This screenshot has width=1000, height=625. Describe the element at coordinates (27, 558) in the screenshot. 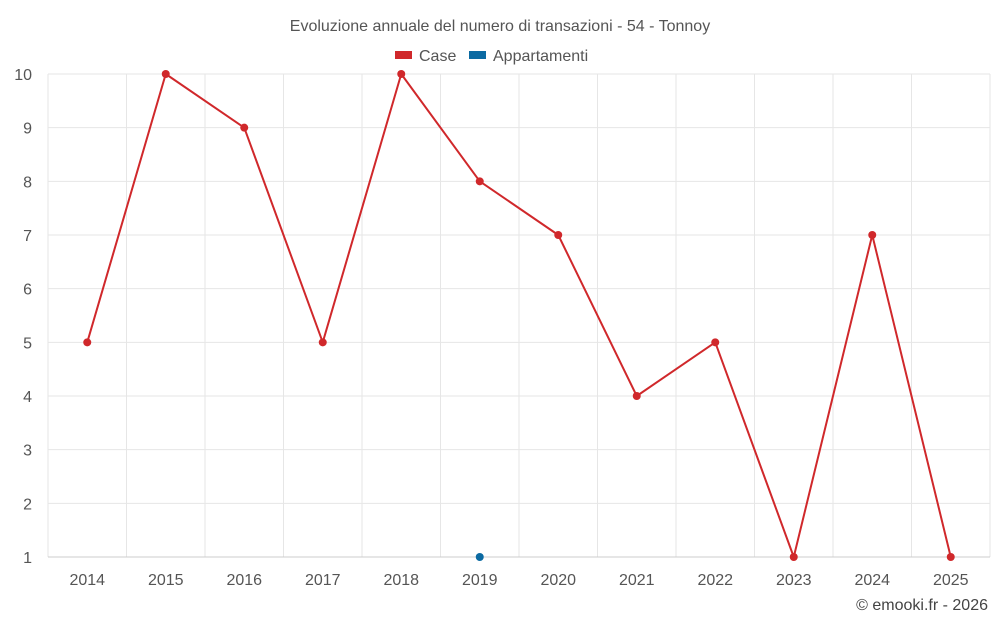

I see `y-tick-label-1: 1` at that location.